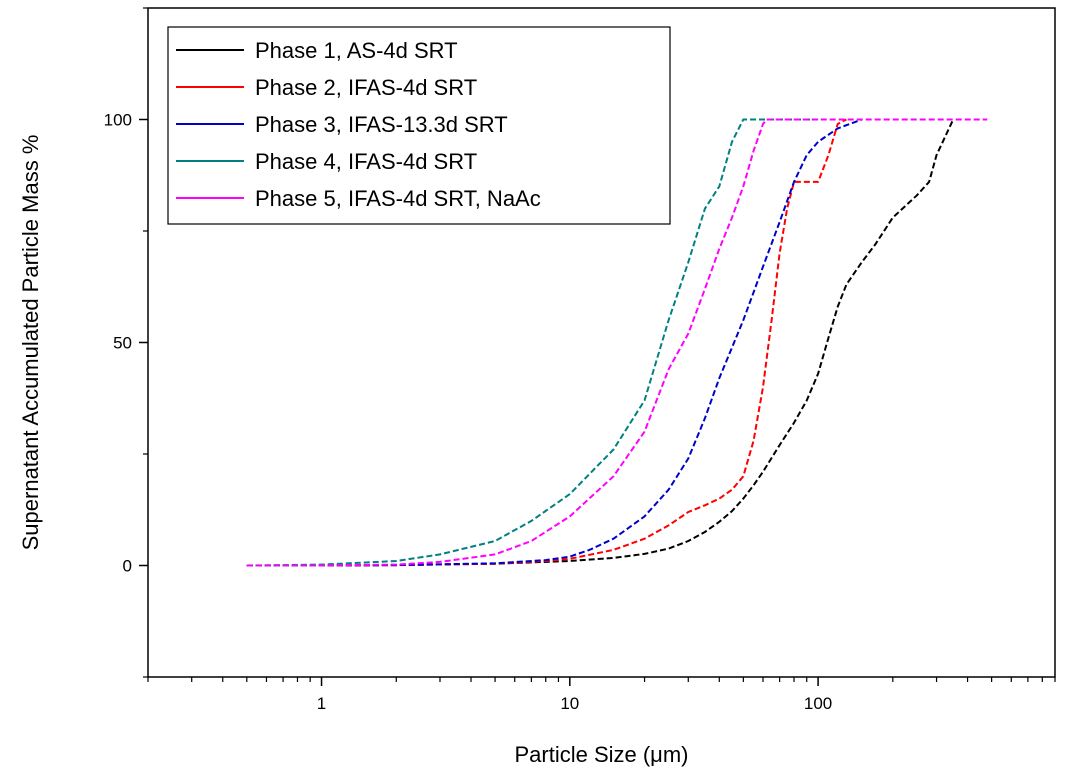 This screenshot has width=1068, height=778. Describe the element at coordinates (398, 198) in the screenshot. I see `legend-label: Phase 5, IFAS-4d SRT, NaAc` at that location.